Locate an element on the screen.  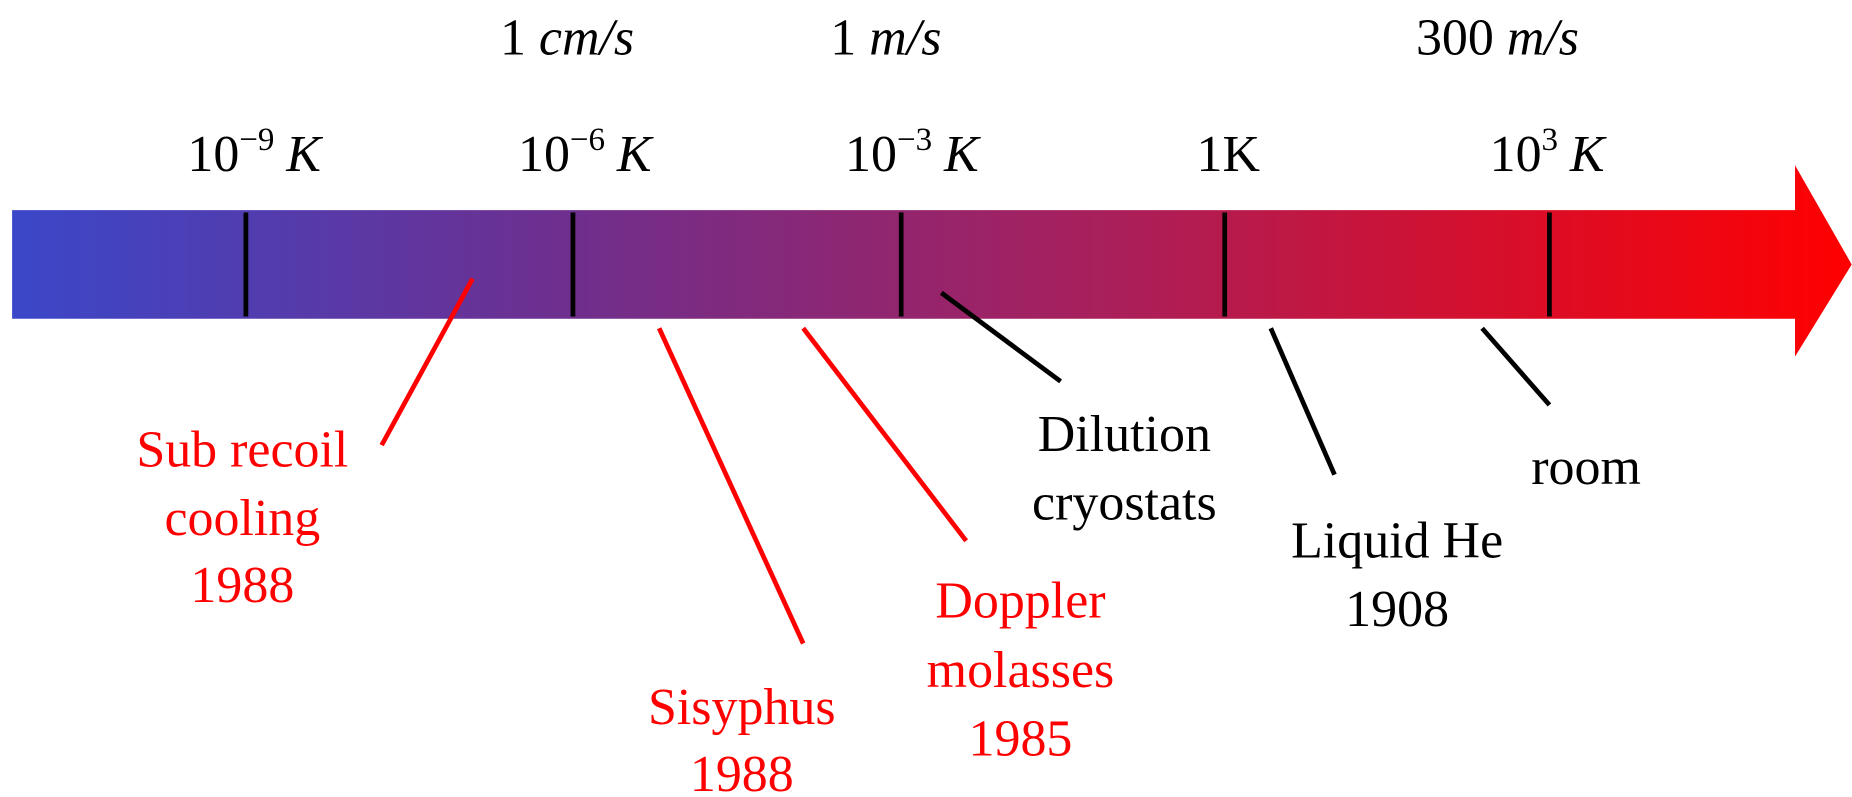
temperature-label: 10−3 K is located at coordinates (913, 152).